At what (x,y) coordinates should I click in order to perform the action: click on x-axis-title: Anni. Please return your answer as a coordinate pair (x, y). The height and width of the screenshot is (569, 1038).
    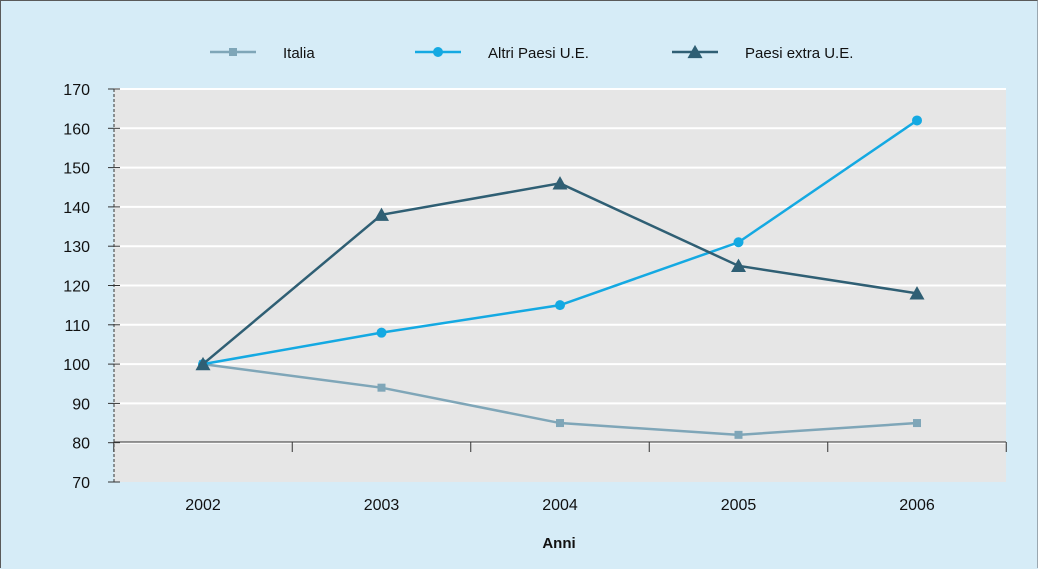
    Looking at the image, I should click on (558, 543).